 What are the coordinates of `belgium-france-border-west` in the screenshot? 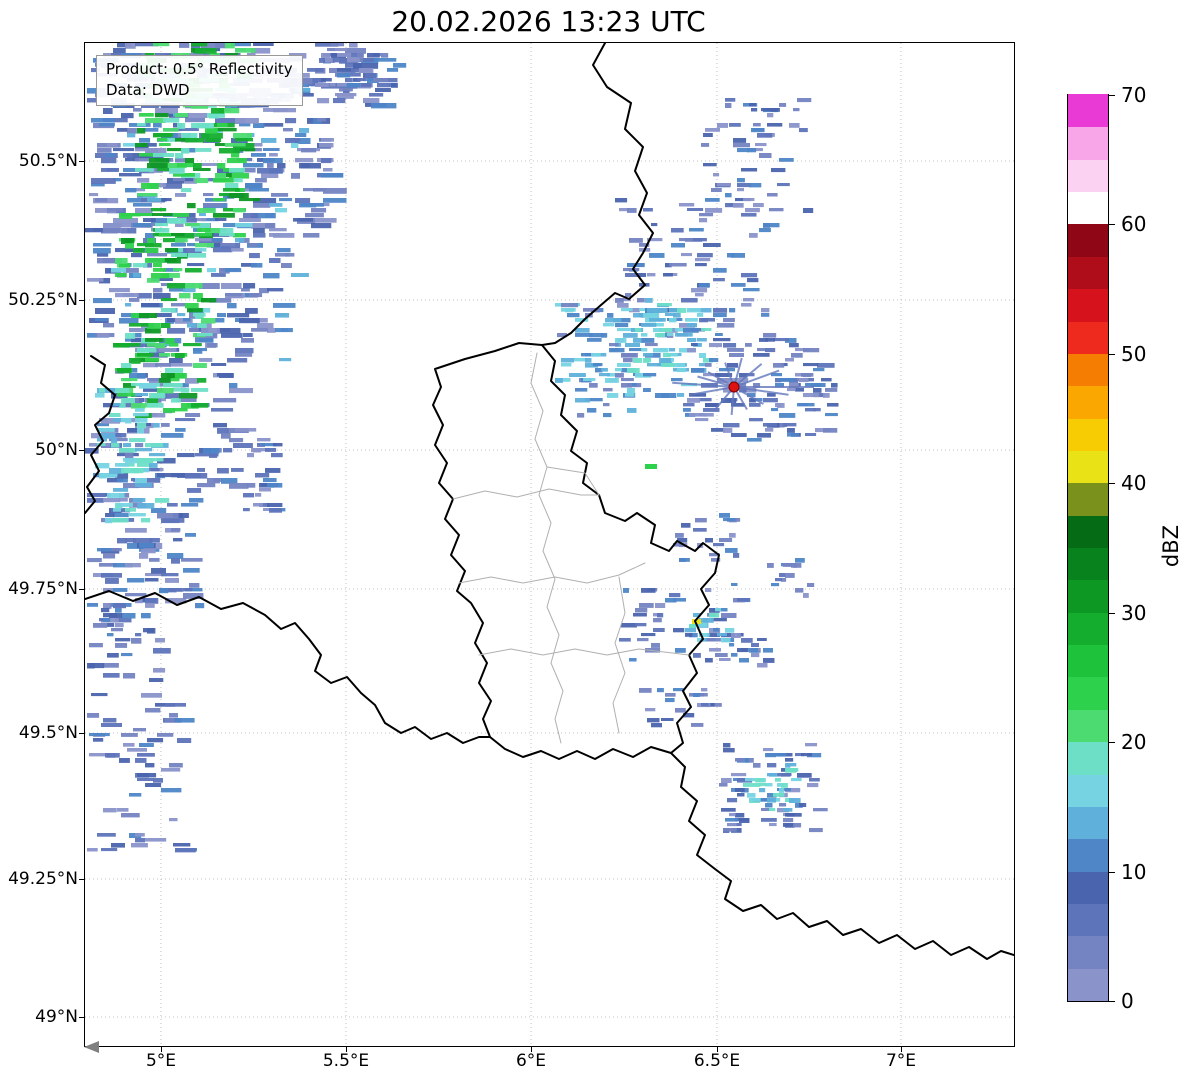 It's located at (100, 434).